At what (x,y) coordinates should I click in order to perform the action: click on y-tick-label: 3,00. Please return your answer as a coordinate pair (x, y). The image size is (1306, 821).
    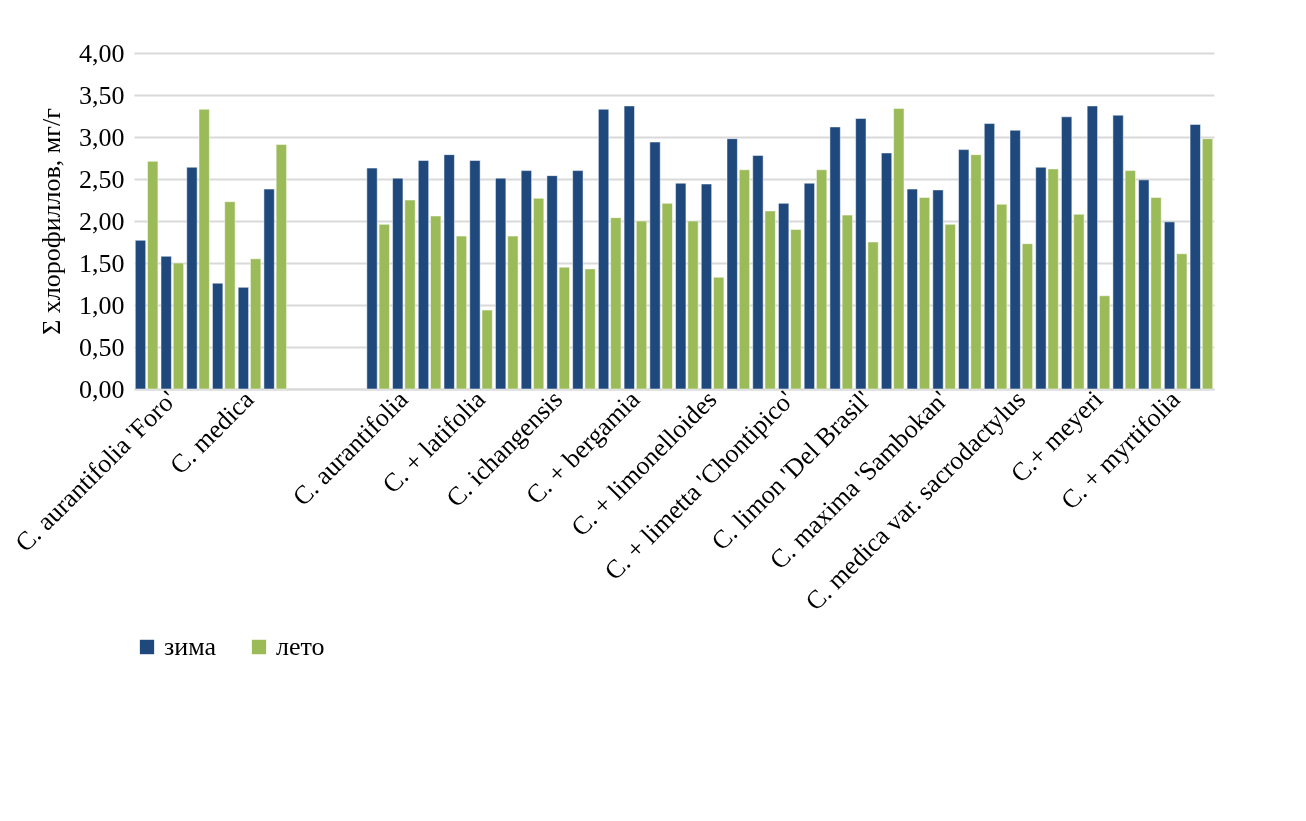
    Looking at the image, I should click on (102, 137).